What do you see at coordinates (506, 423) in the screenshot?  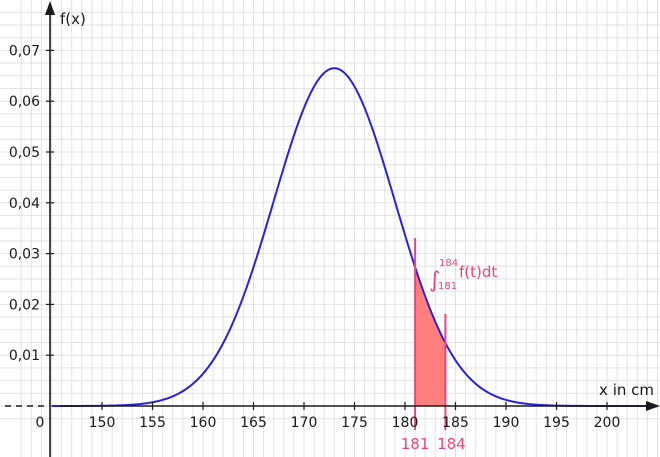 I see `x-tick-label: 190` at bounding box center [506, 423].